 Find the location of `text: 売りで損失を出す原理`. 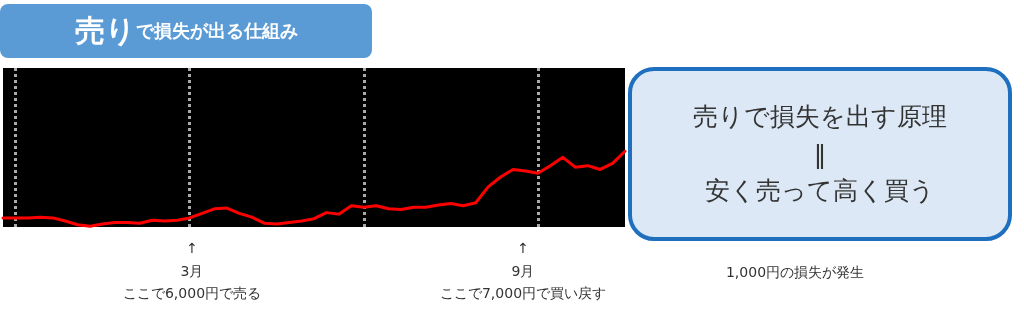

text: 売りで損失を出す原理 is located at coordinates (820, 116).